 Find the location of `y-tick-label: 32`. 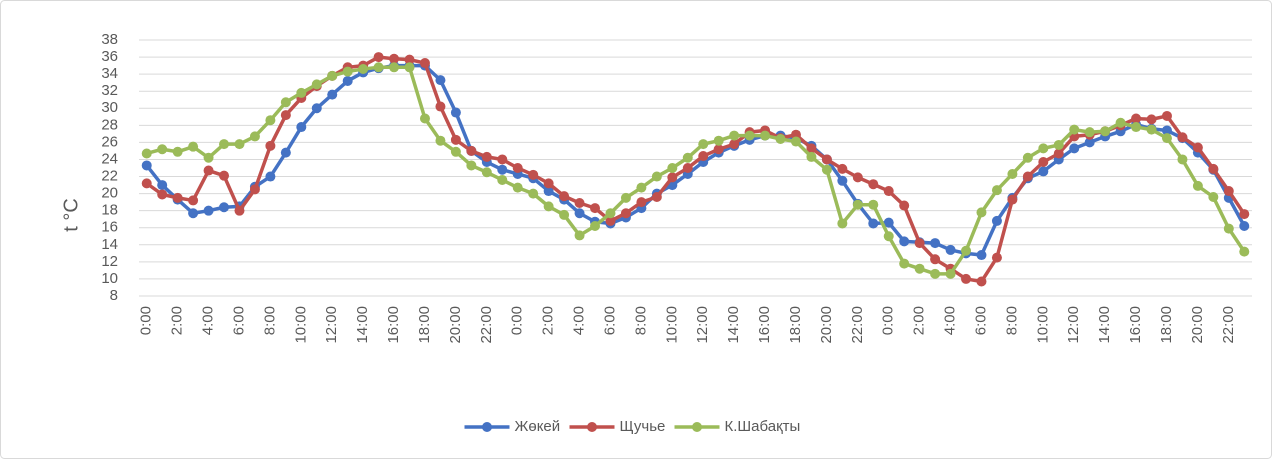

y-tick-label: 32 is located at coordinates (109, 90).